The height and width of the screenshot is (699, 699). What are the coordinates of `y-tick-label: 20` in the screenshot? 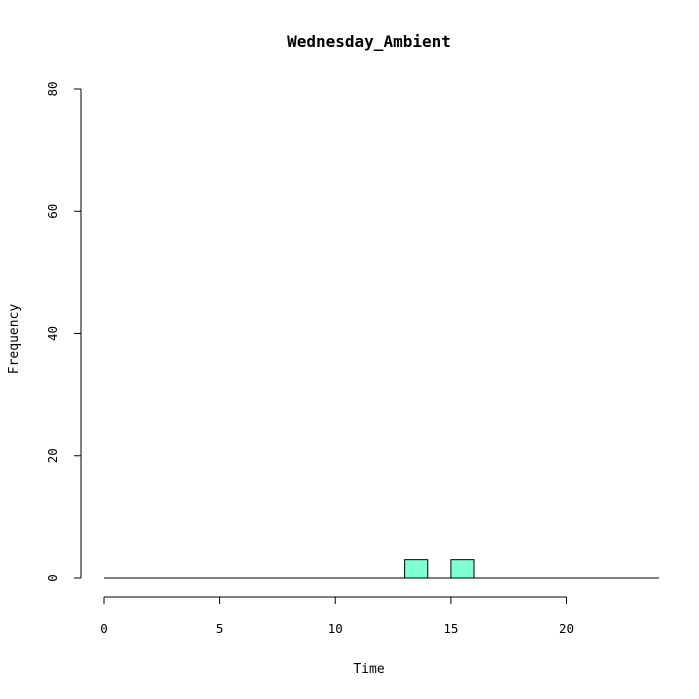 It's located at (52, 455).